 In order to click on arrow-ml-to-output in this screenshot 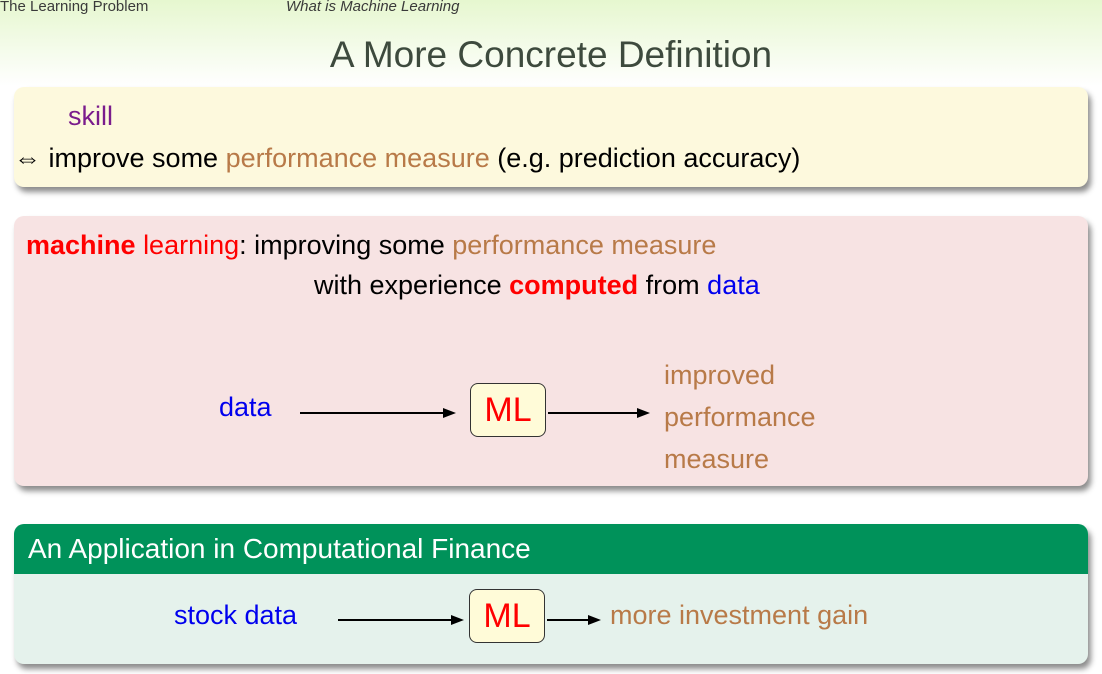, I will do `click(599, 413)`.